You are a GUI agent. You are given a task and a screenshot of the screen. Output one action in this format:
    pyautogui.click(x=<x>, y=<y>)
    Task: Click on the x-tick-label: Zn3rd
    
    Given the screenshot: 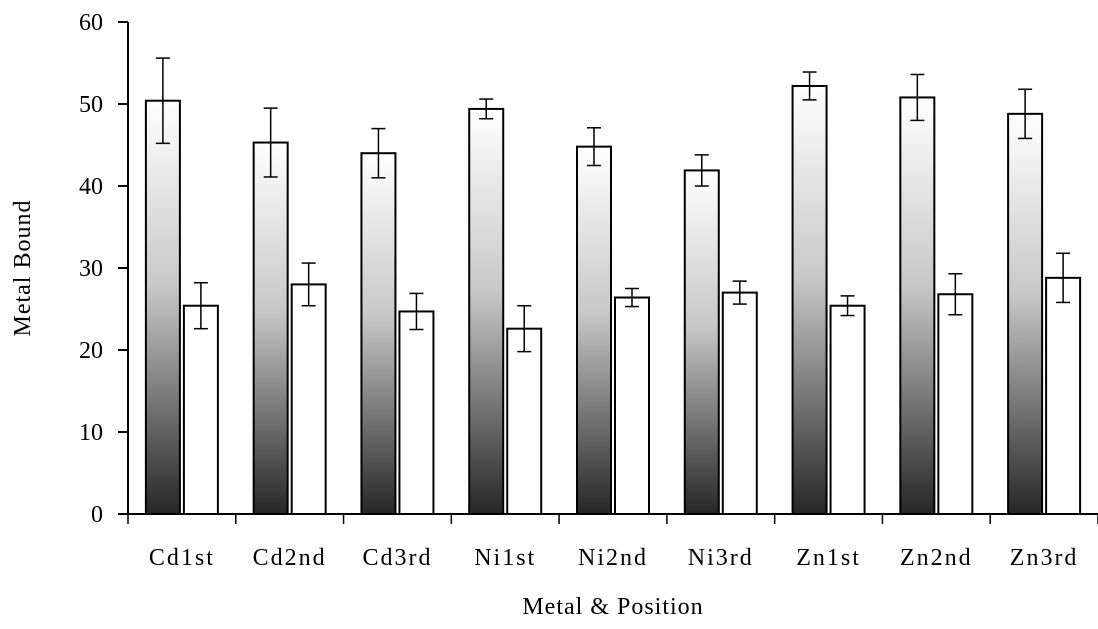 What is the action you would take?
    pyautogui.click(x=1044, y=558)
    